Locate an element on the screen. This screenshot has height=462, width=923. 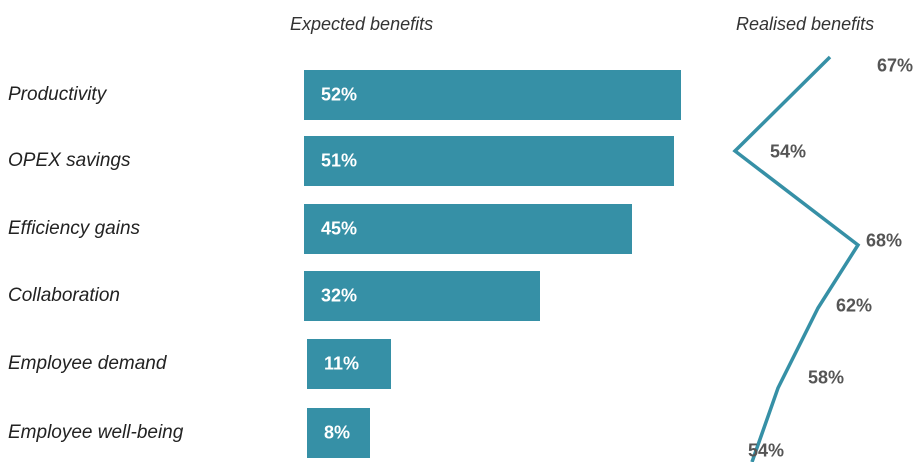
expected-benefits-header: Expected benefits is located at coordinates (362, 24).